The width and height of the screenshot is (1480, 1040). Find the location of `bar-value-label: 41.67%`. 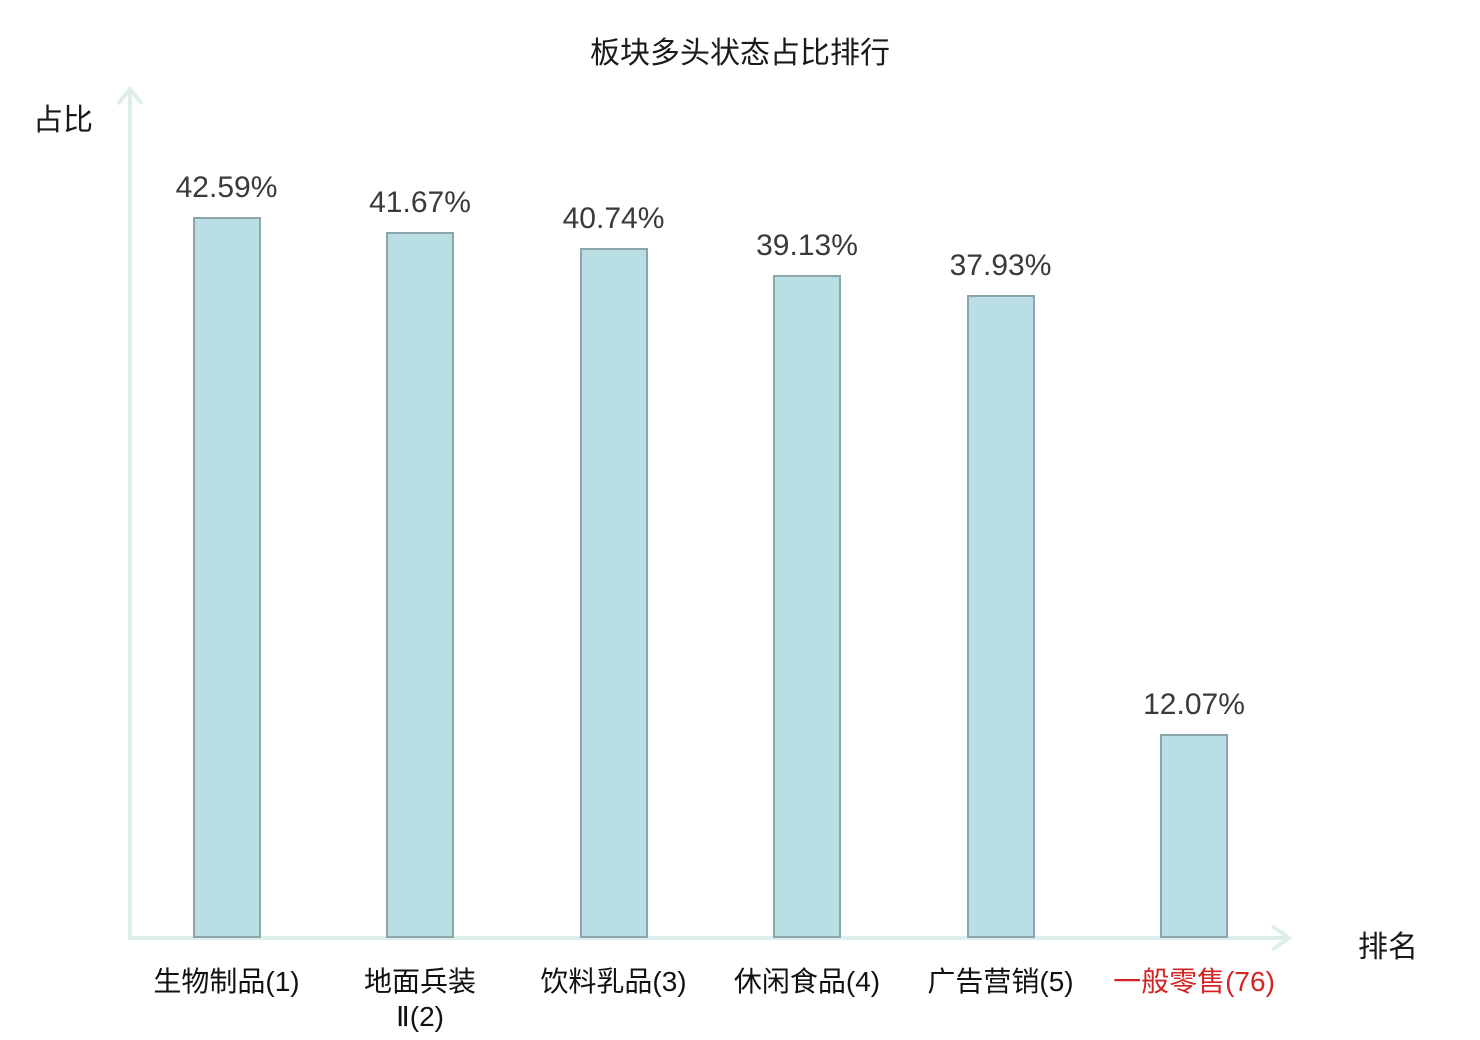

bar-value-label: 41.67% is located at coordinates (420, 202).